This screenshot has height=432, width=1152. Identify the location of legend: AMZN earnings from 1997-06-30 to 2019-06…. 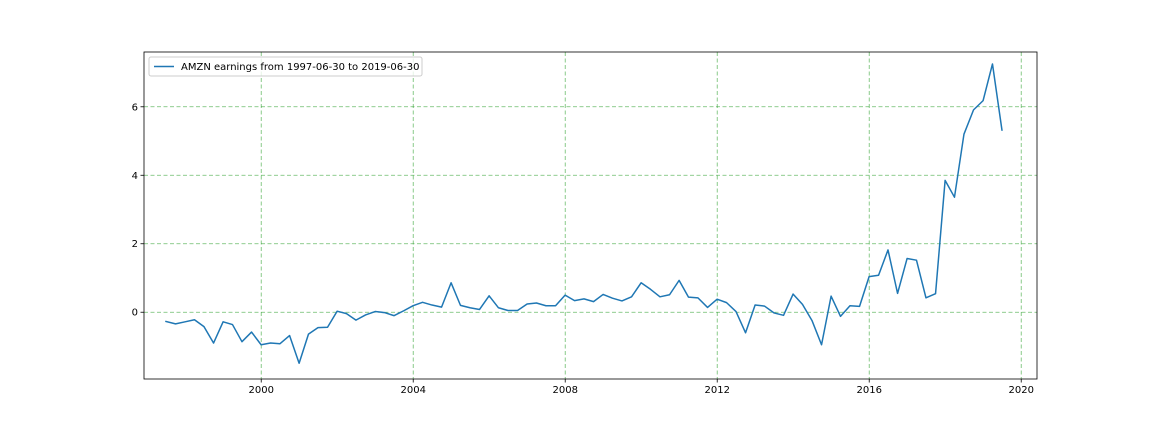
(285, 66).